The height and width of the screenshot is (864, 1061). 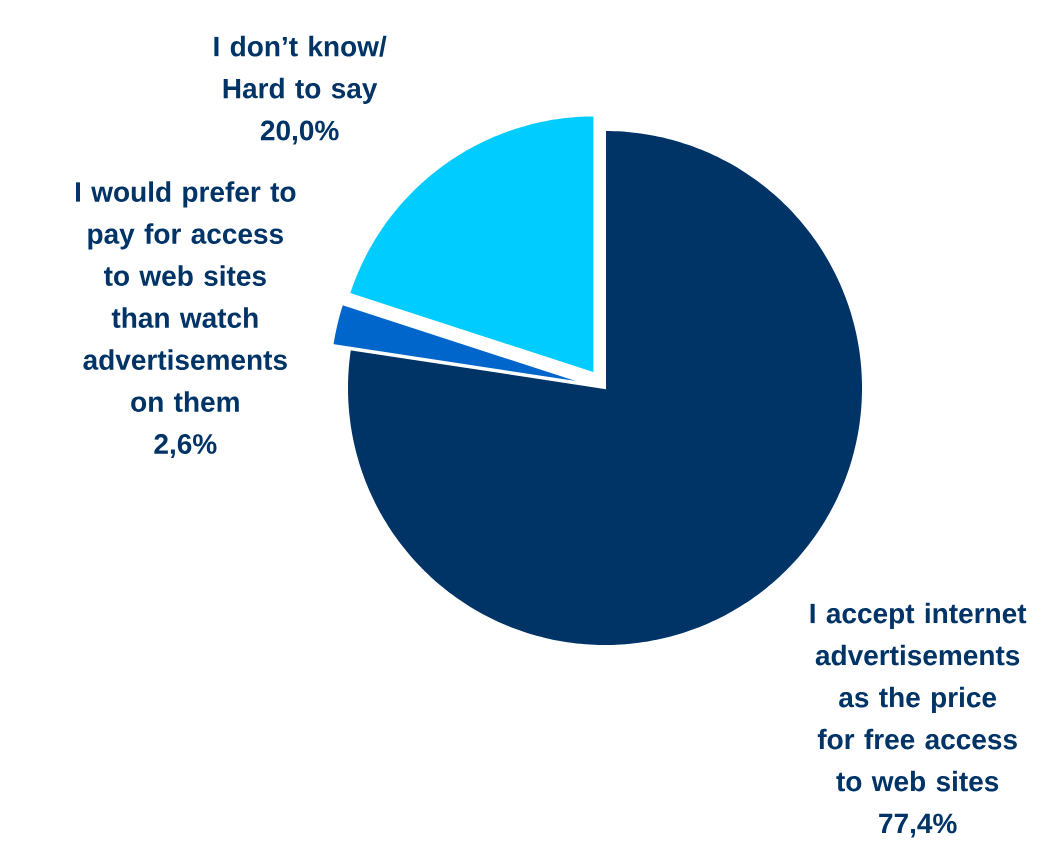 What do you see at coordinates (918, 697) in the screenshot?
I see `slice-label: I accept internet advertisements as the price for free access to web sites` at bounding box center [918, 697].